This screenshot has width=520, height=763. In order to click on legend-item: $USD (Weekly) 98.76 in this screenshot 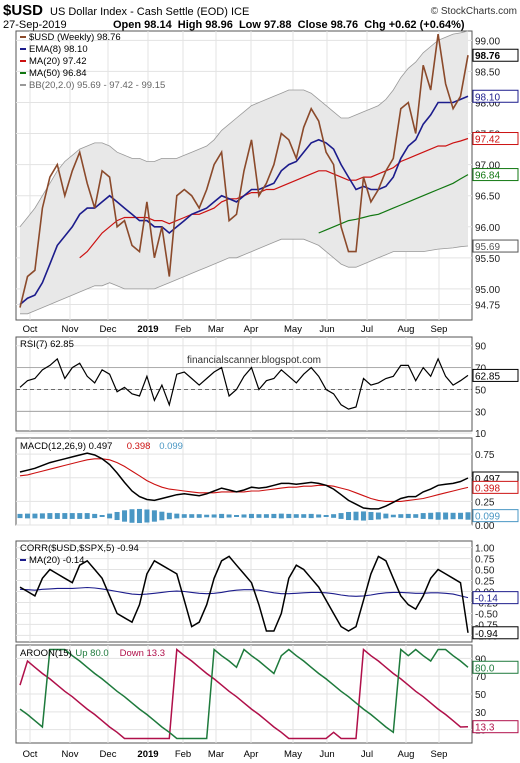, I will do `click(75, 37)`.